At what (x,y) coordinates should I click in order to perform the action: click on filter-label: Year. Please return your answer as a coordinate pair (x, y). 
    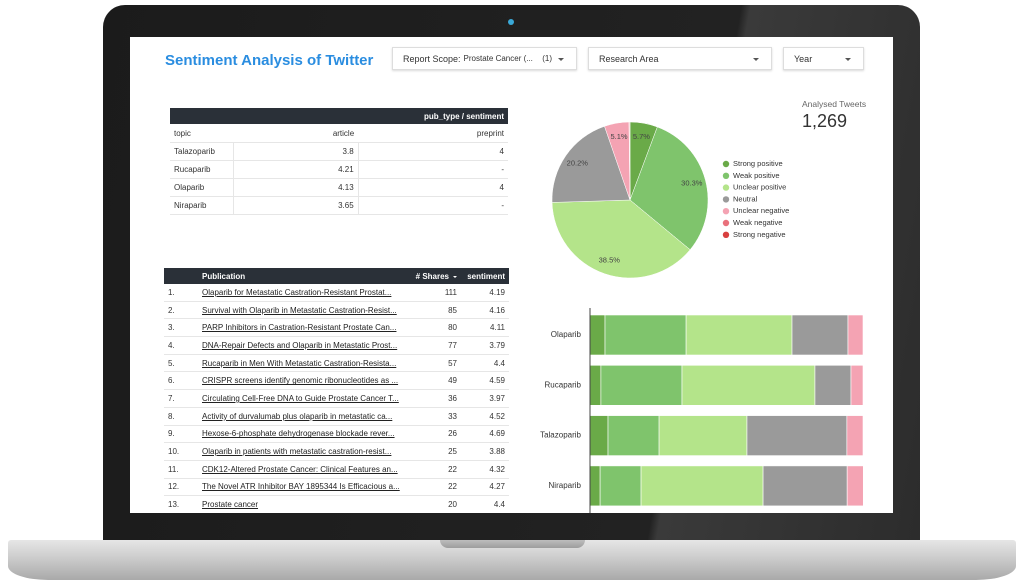
    Looking at the image, I should click on (803, 58).